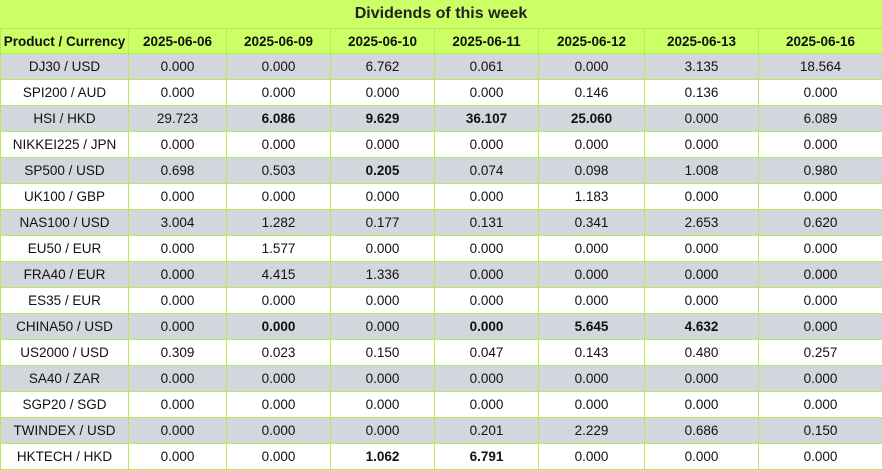  I want to click on dividend-cell: 0.047, so click(487, 353).